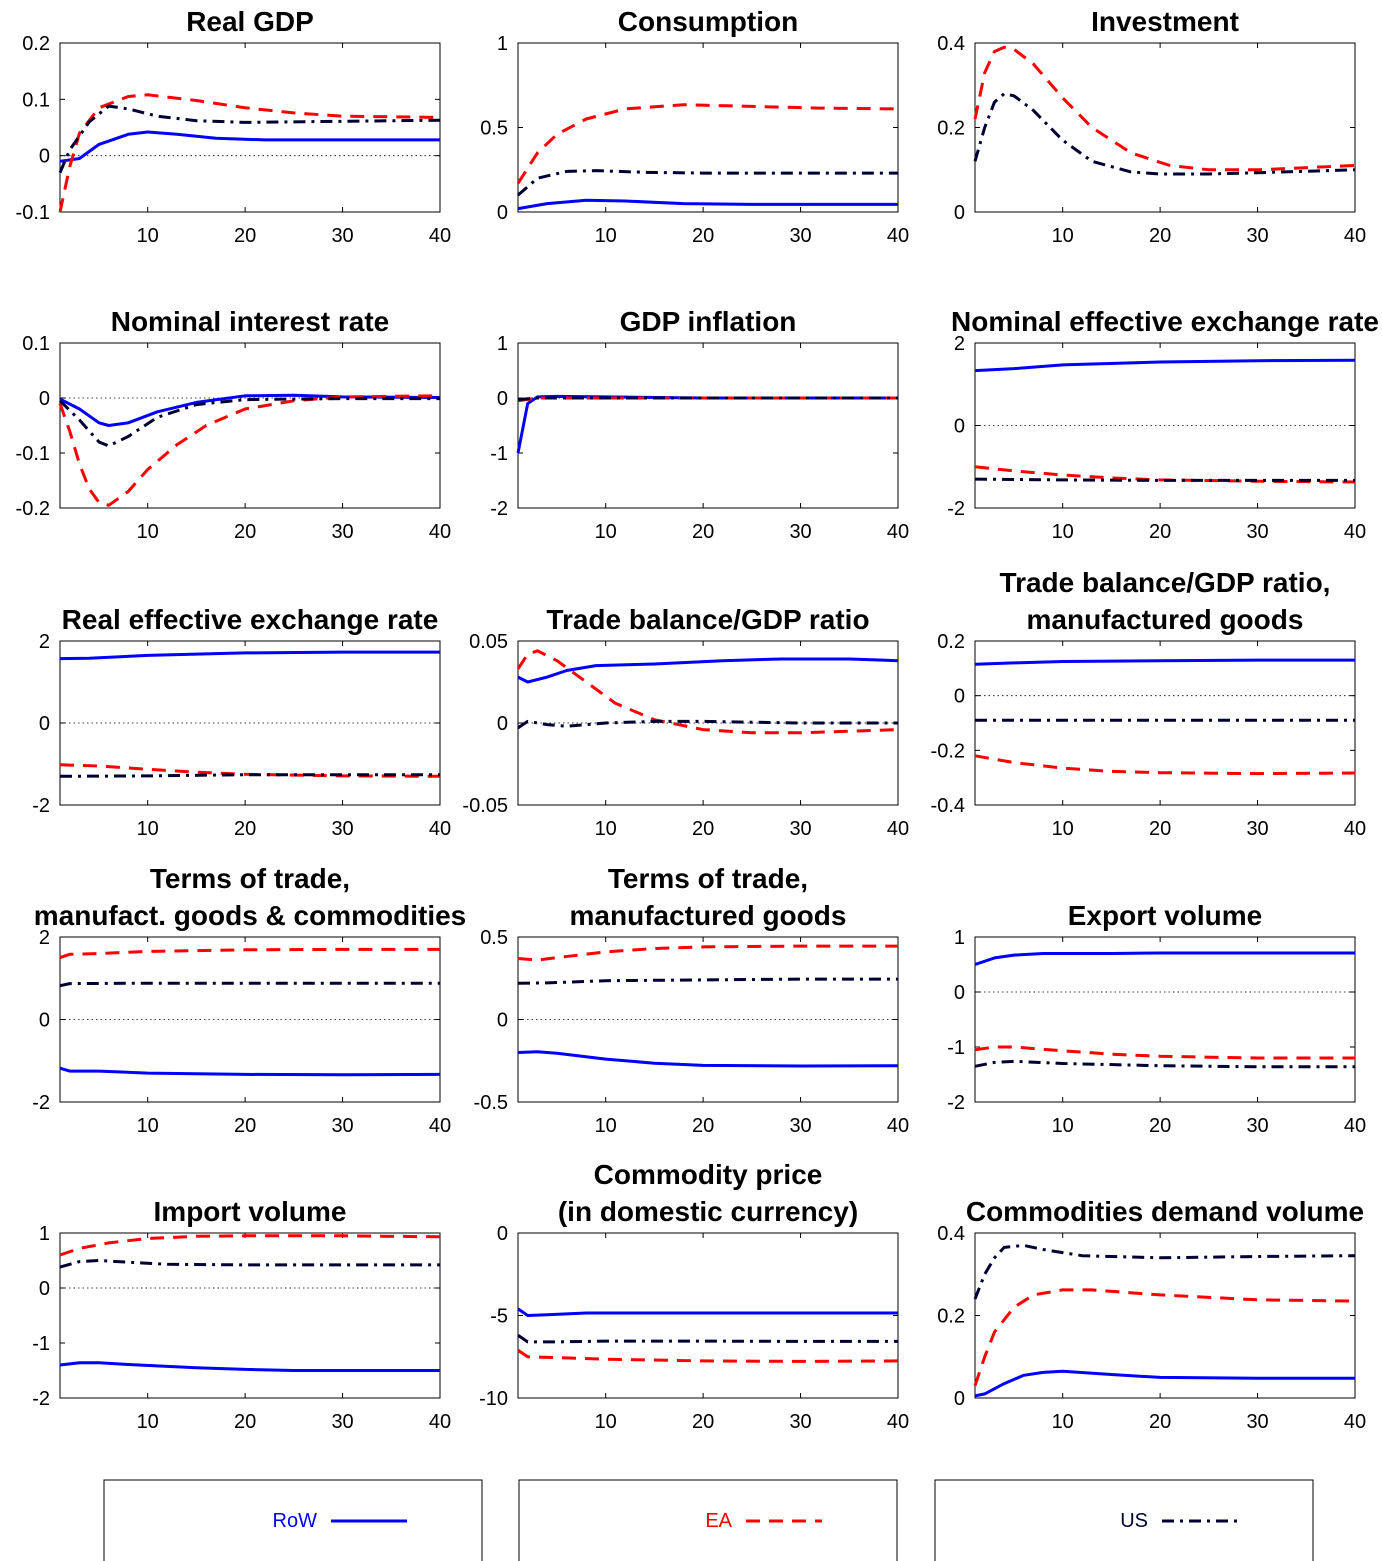 The image size is (1382, 1561). Describe the element at coordinates (250, 21) in the screenshot. I see `panel-title: Real GDP` at that location.